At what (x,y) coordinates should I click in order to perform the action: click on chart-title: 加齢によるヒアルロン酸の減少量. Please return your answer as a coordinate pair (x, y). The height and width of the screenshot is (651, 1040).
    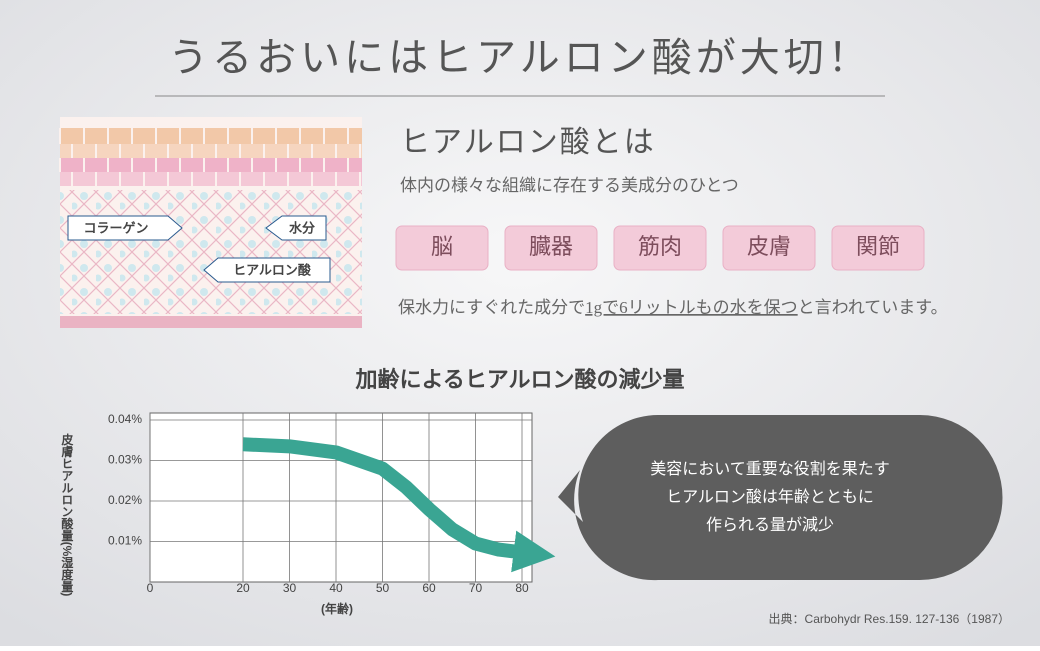
    Looking at the image, I should click on (519, 379).